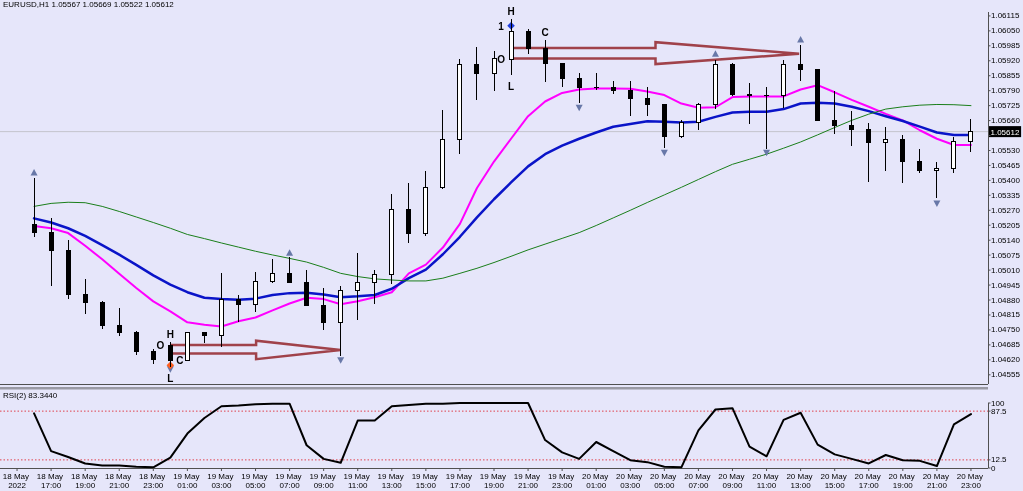  What do you see at coordinates (1006, 76) in the screenshot?
I see `y-tick-label: 1.05855` at bounding box center [1006, 76].